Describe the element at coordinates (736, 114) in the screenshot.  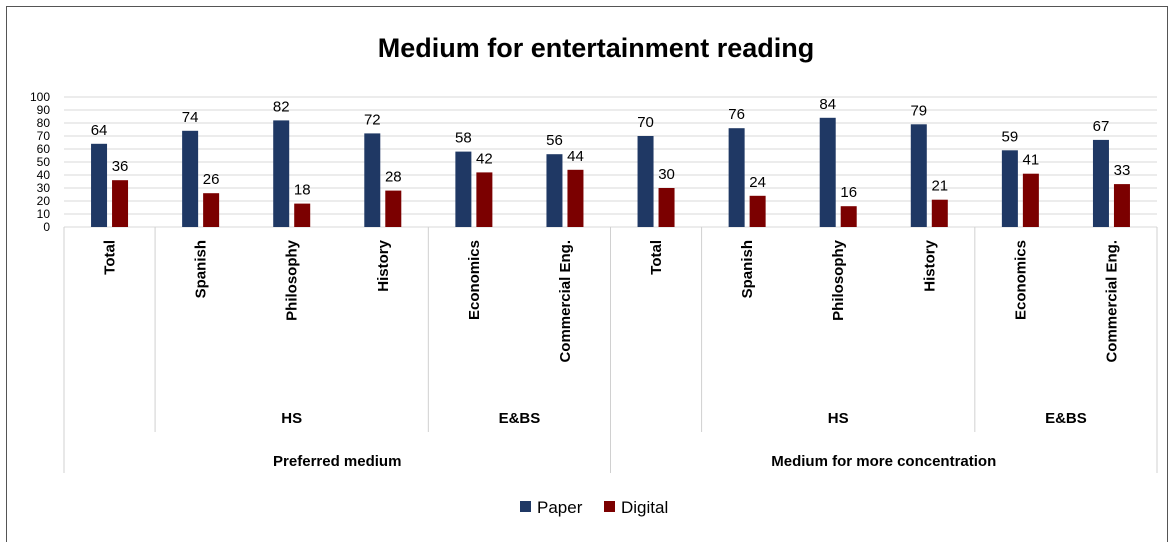
I see `data-label-paper: 76` at that location.